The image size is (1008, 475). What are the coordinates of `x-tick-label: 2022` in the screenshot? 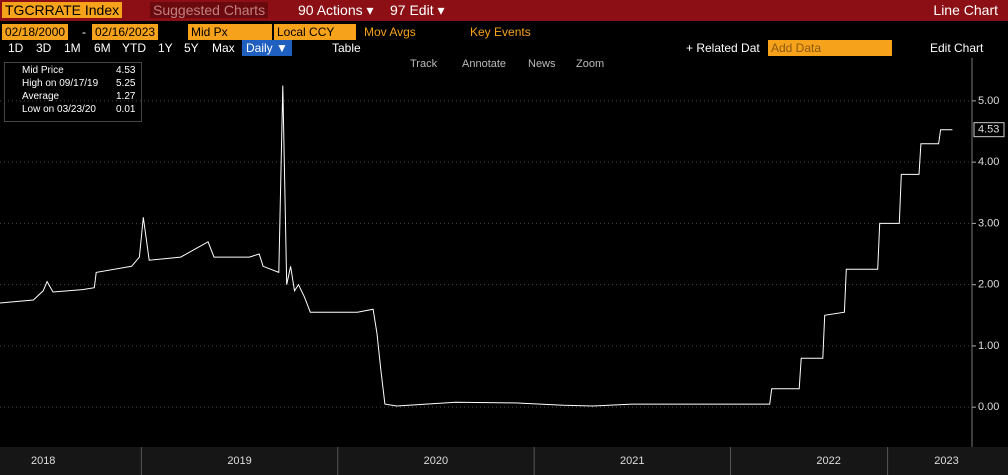 It's located at (828, 461).